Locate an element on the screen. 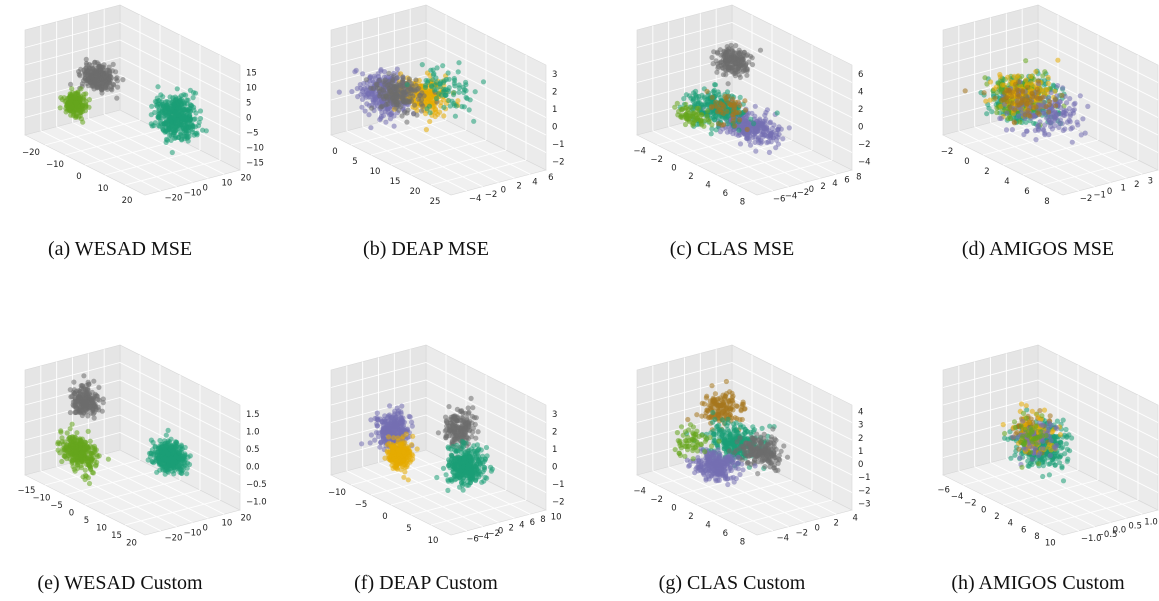 This screenshot has height=601, width=1159. tick-label: −6 is located at coordinates (779, 199).